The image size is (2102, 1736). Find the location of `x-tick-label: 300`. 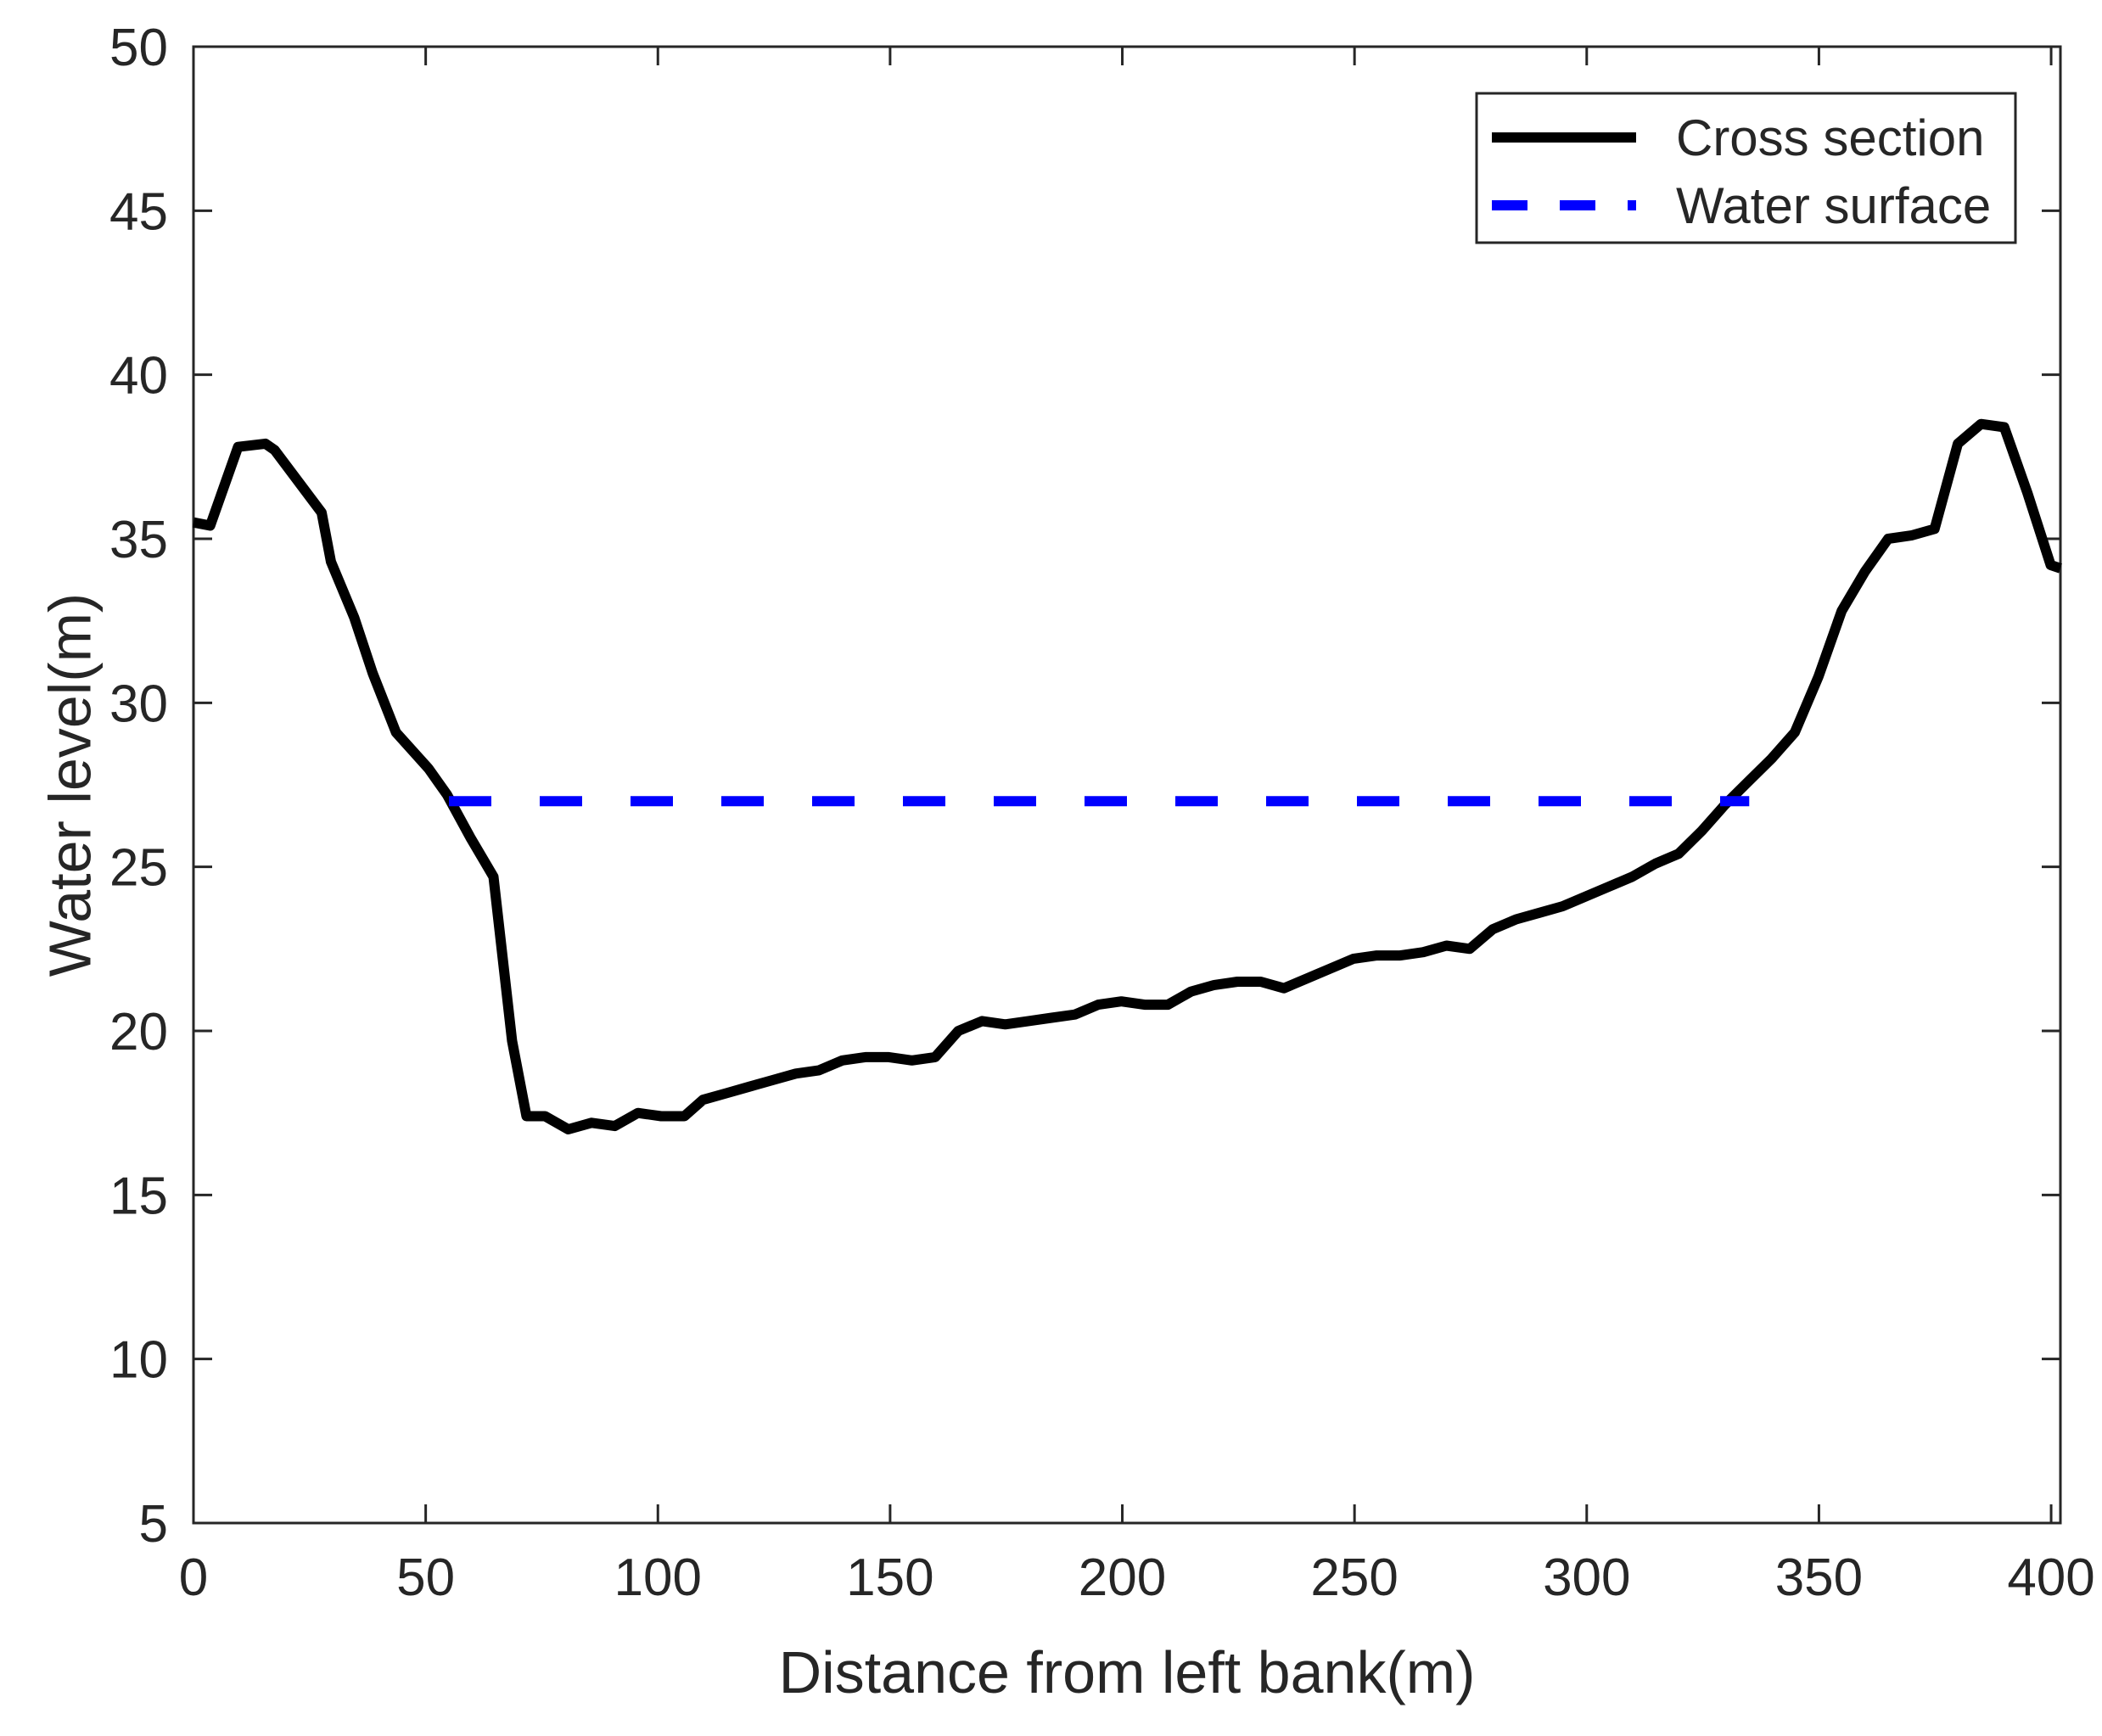

x-tick-label: 300 is located at coordinates (1586, 1578).